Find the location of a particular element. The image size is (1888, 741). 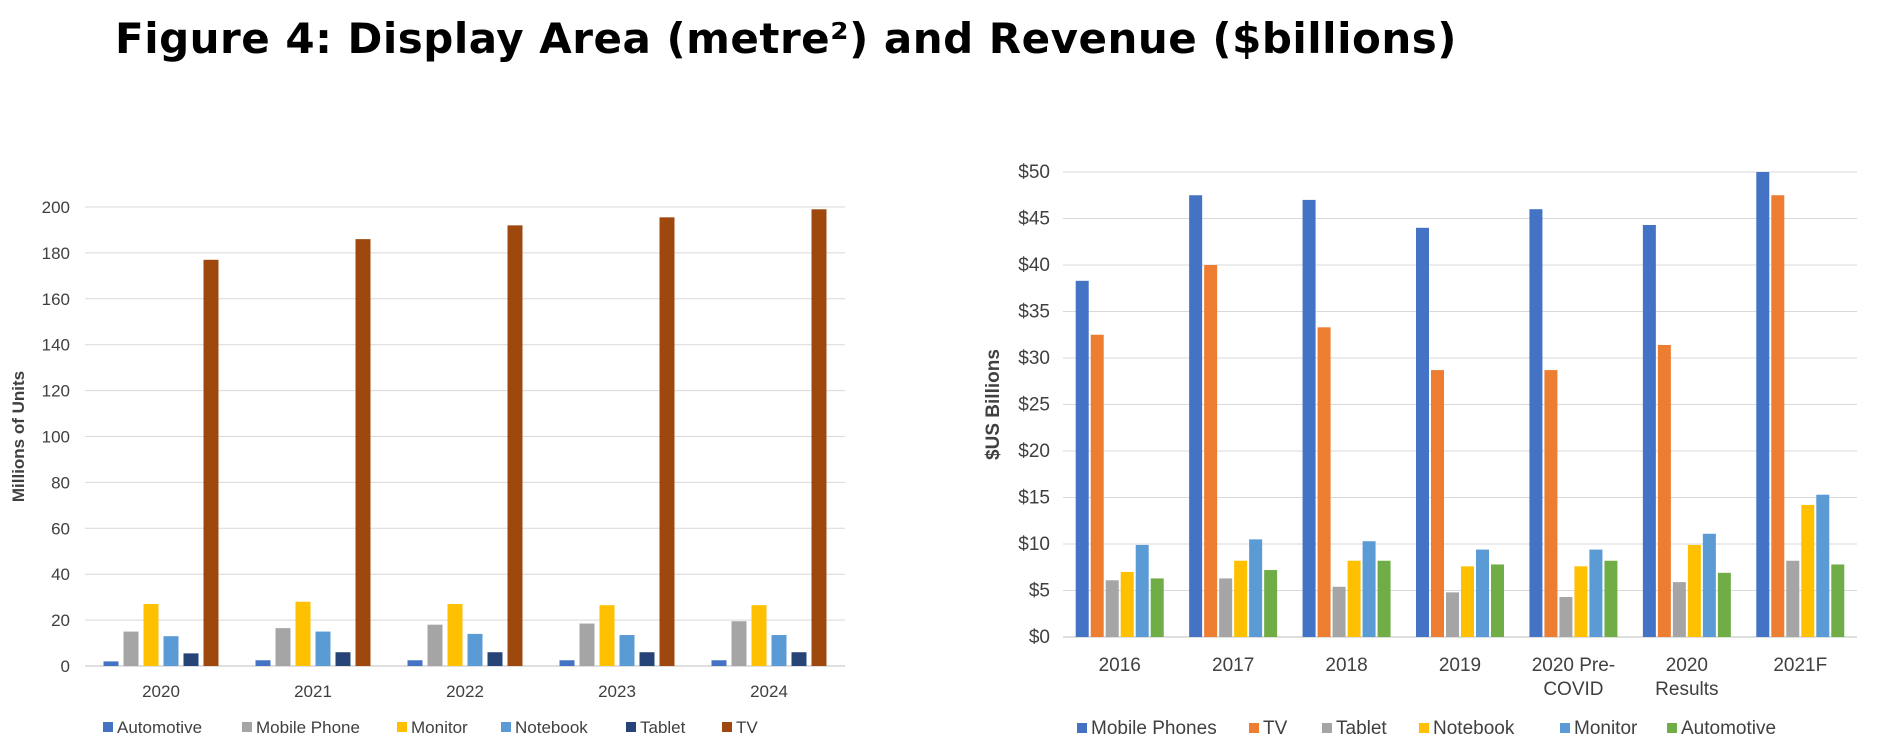

y-tick-label: $40 is located at coordinates (1034, 265).